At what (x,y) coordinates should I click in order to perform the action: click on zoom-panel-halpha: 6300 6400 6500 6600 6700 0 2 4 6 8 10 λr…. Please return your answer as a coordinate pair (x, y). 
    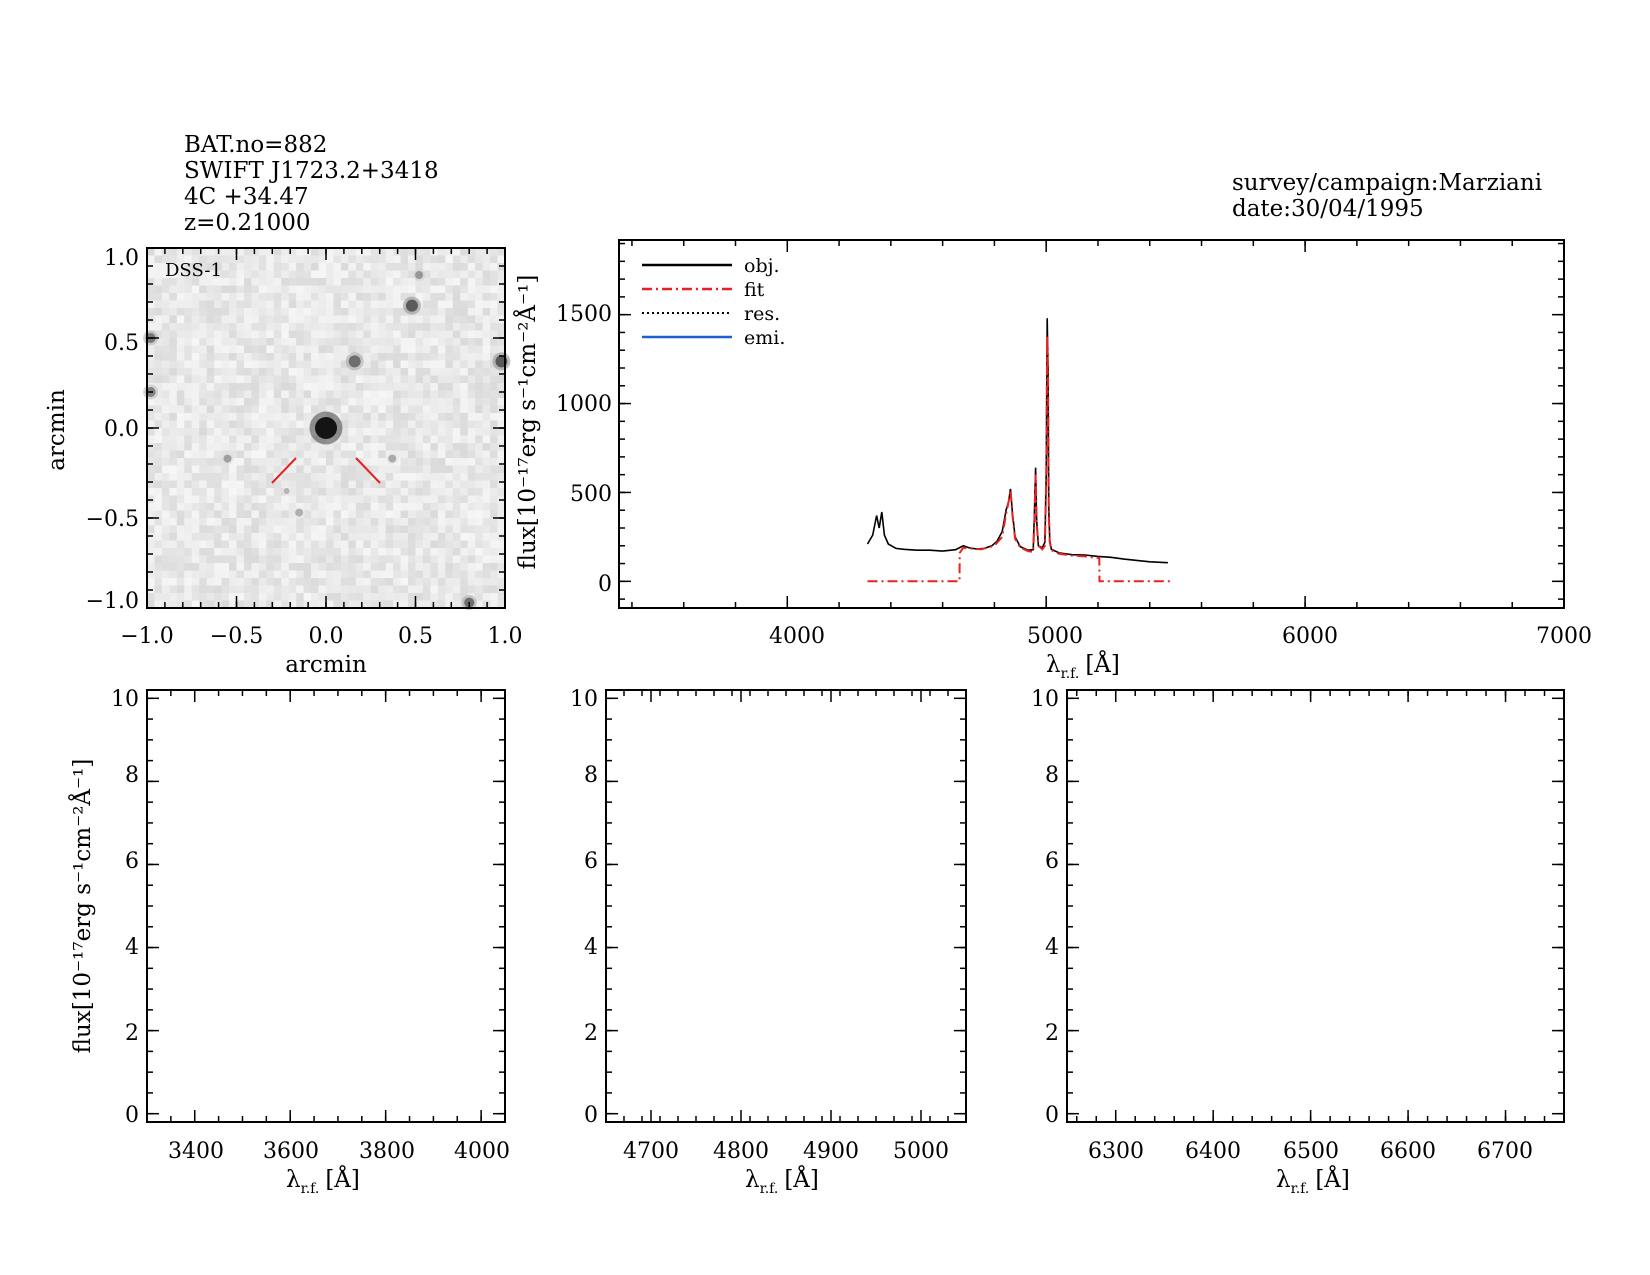
    Looking at the image, I should click on (1298, 942).